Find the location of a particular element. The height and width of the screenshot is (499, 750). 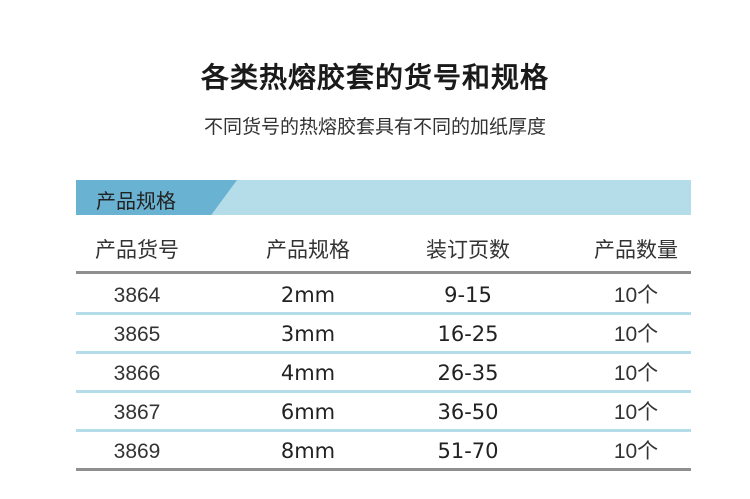

header-cell: 产品数量 is located at coordinates (636, 250).